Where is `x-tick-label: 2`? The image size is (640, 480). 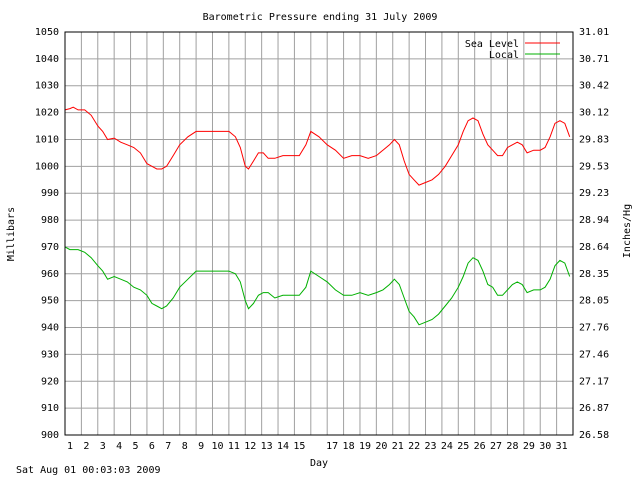
x-tick-label: 2 is located at coordinates (86, 446).